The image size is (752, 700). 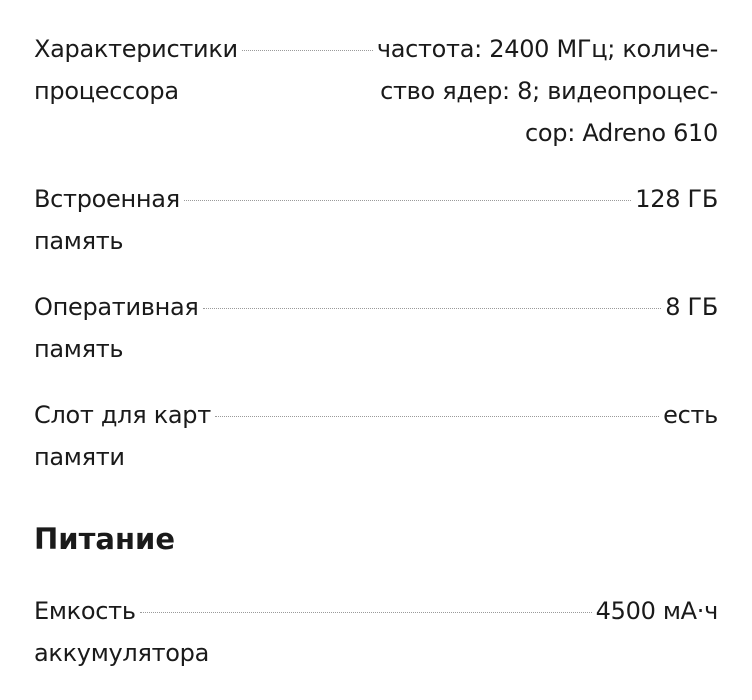 What do you see at coordinates (104, 539) in the screenshot?
I see `section-heading-power: Питание` at bounding box center [104, 539].